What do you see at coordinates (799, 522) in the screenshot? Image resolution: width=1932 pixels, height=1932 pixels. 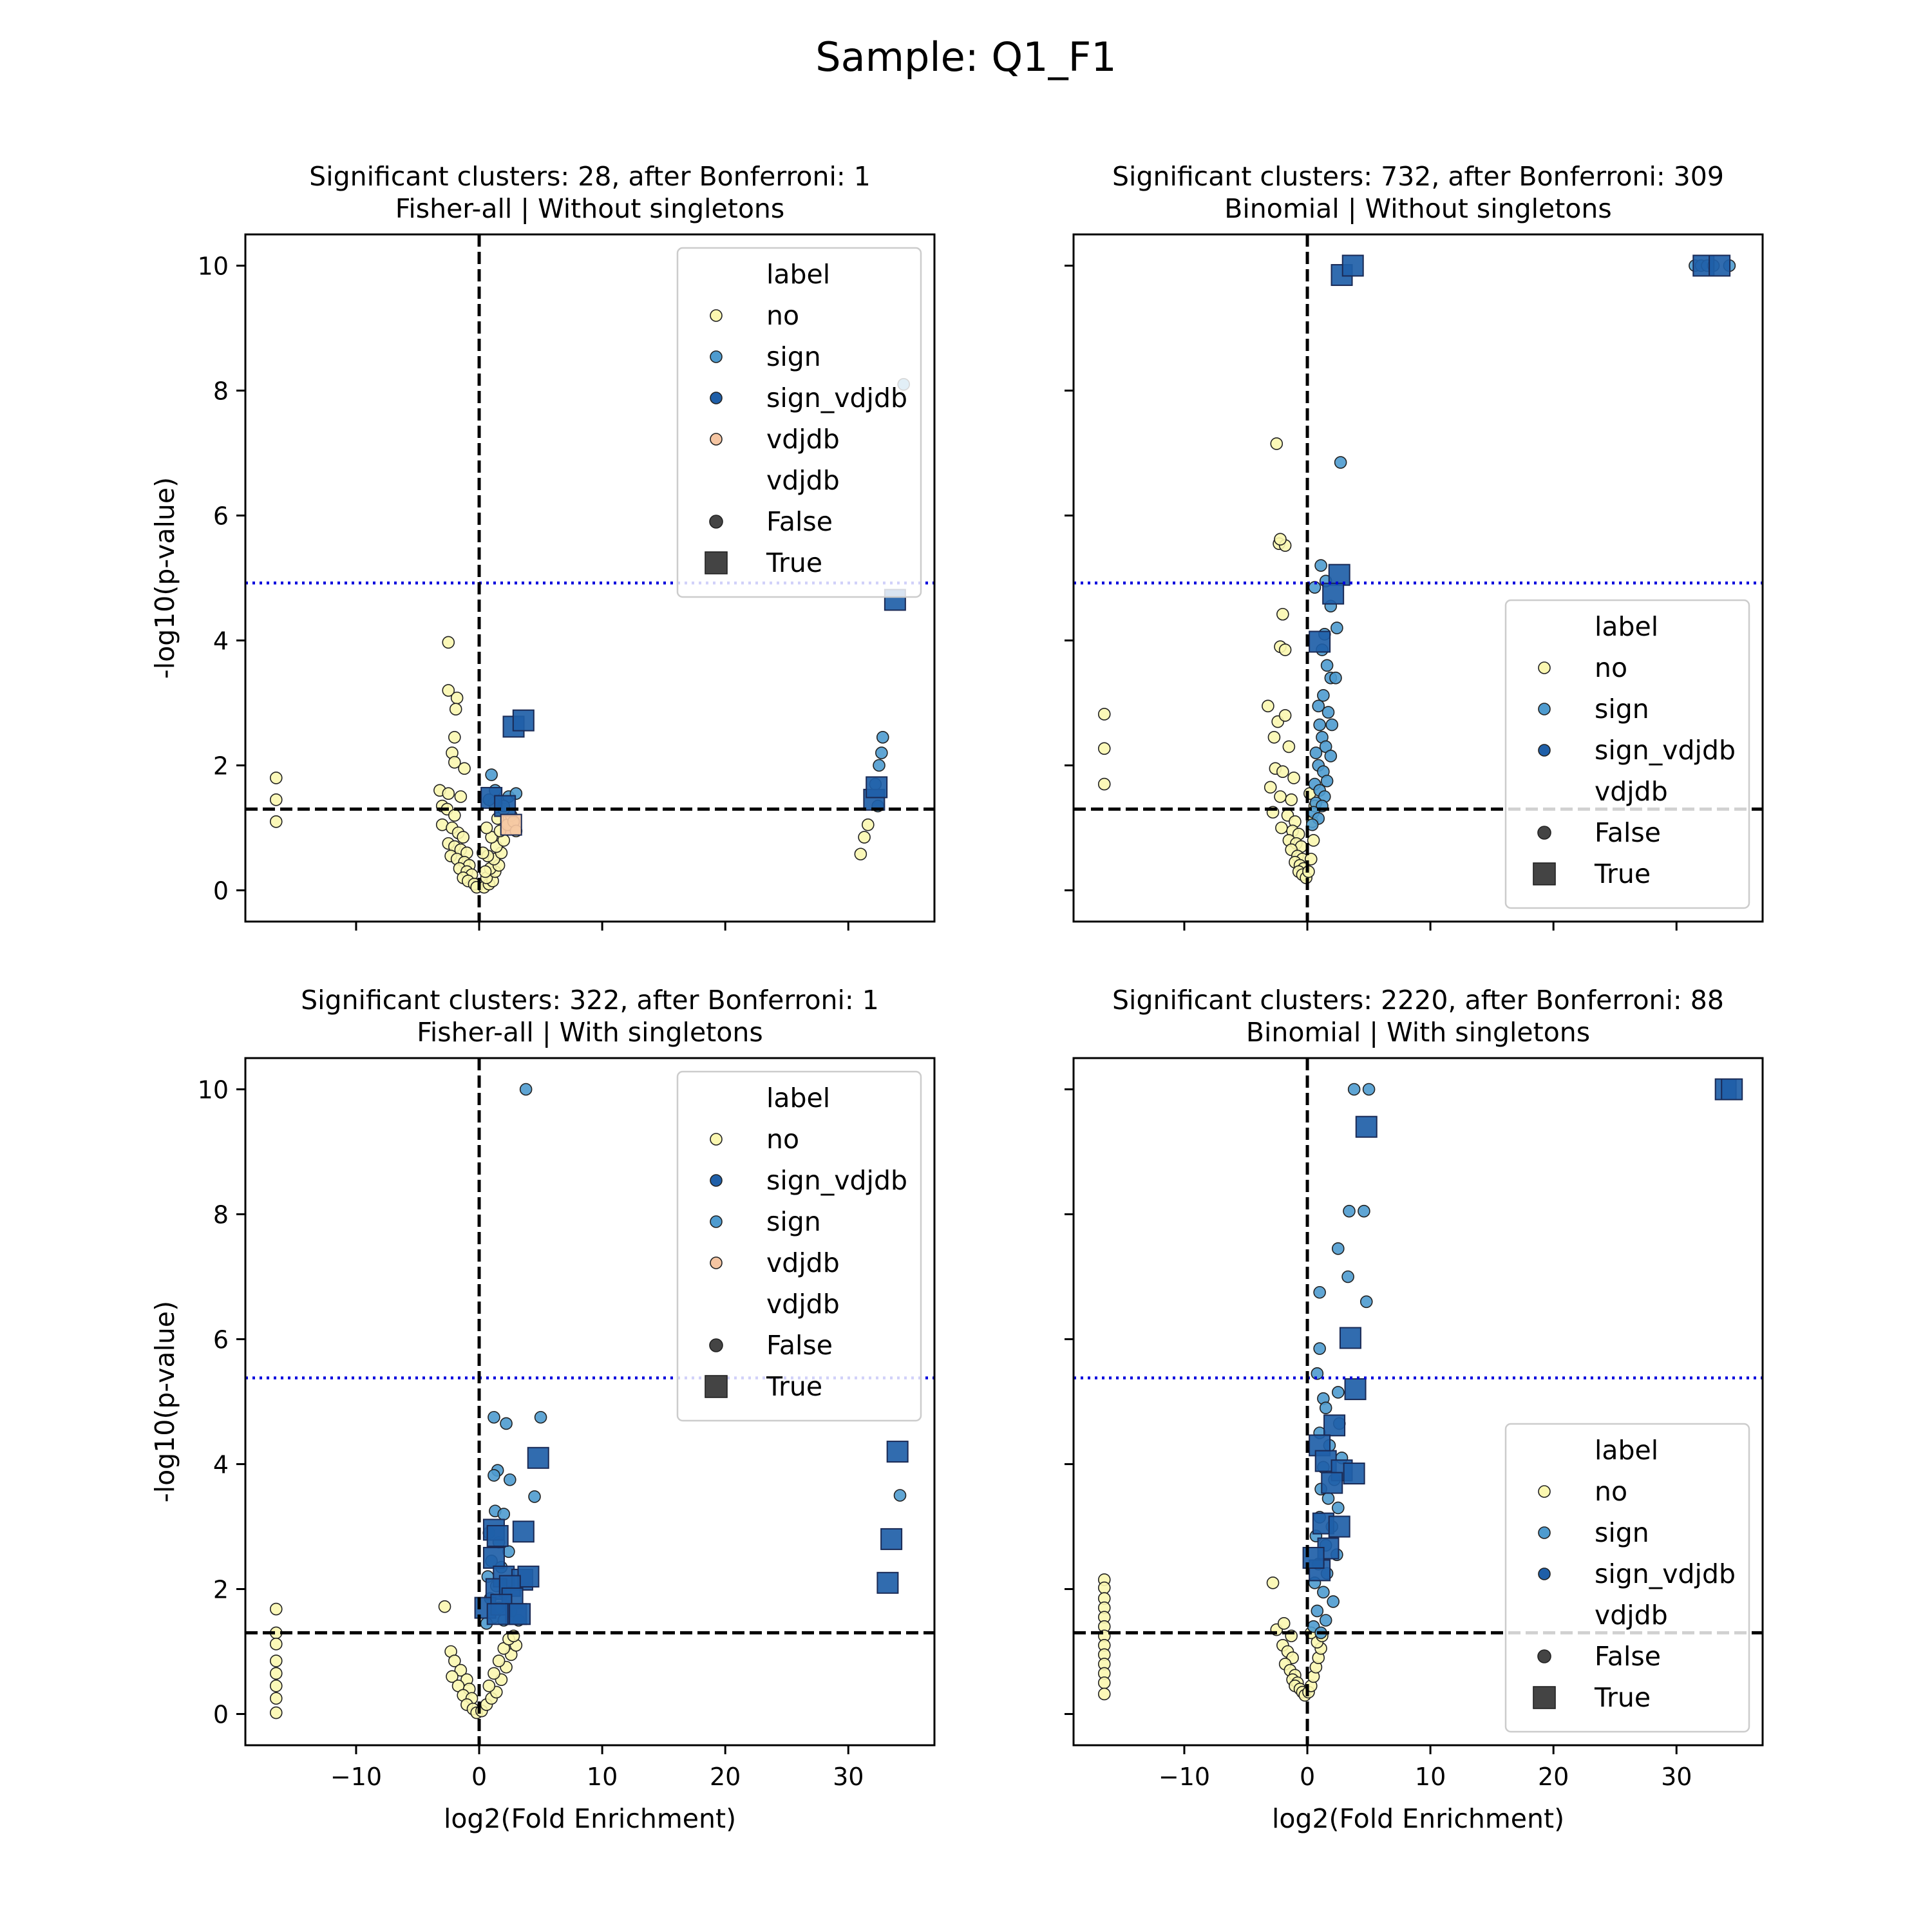 I see `legend-label: False` at bounding box center [799, 522].